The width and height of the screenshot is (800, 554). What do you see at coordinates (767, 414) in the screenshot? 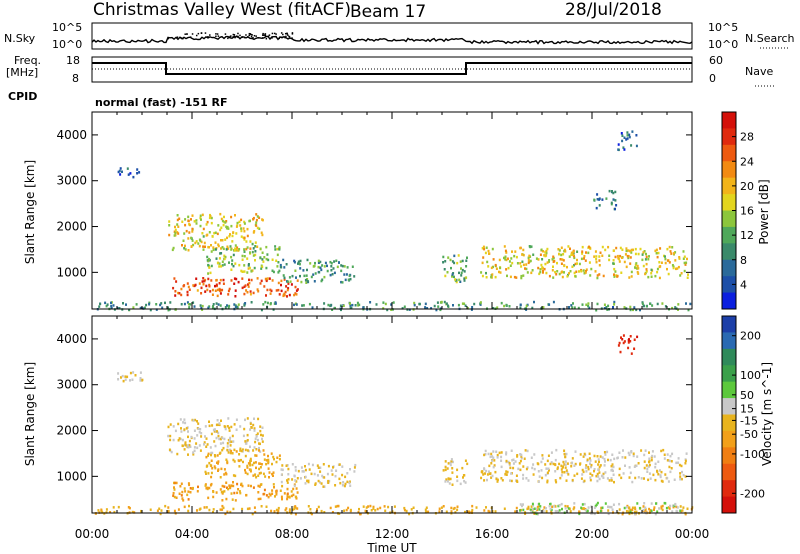
I see `velocity-colorbar-label: Velocity [m s^-1]` at bounding box center [767, 414].